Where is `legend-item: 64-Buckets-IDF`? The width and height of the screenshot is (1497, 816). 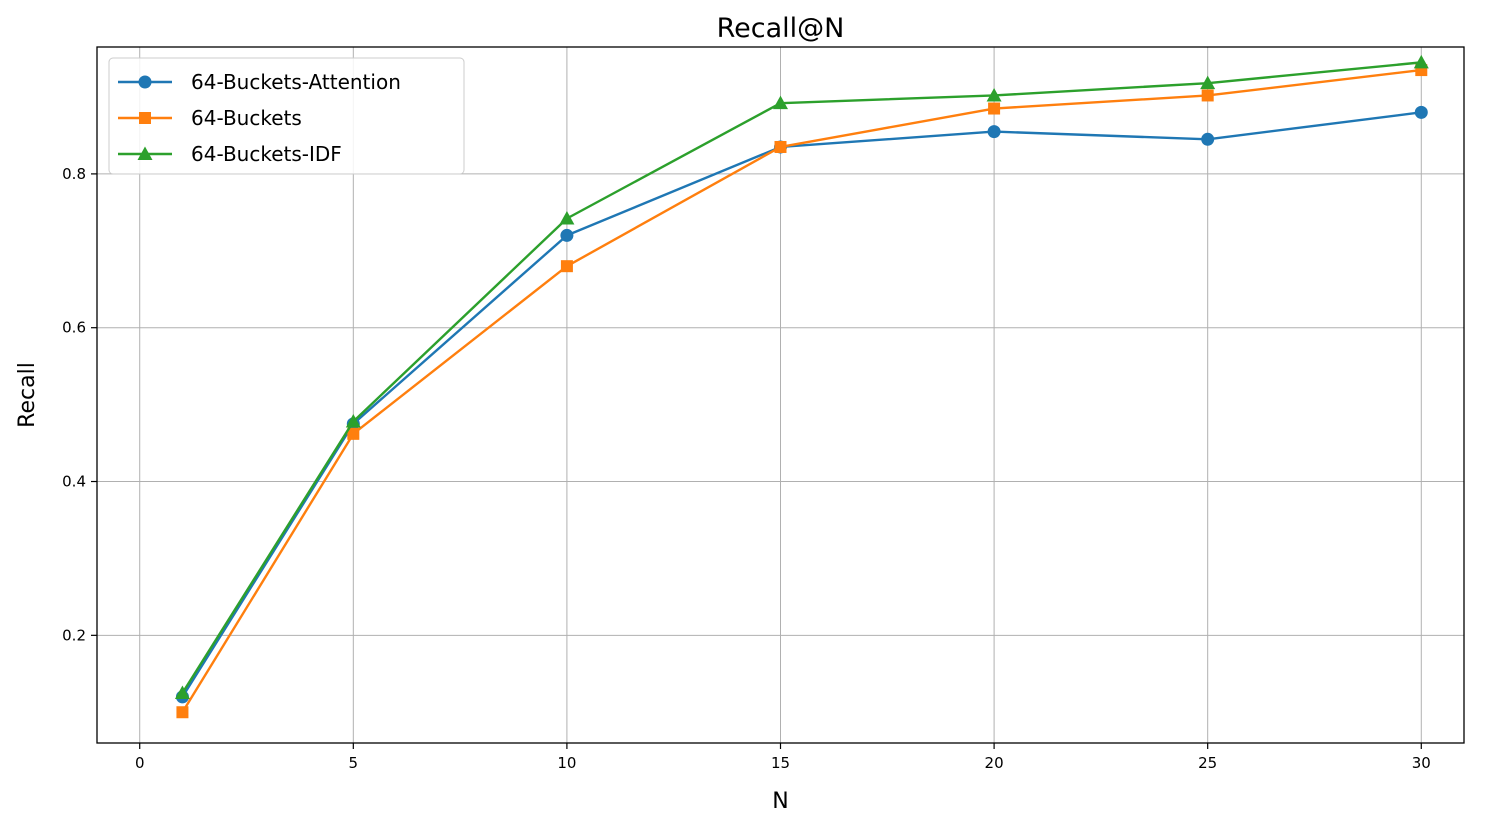
legend-item: 64-Buckets-IDF is located at coordinates (230, 154).